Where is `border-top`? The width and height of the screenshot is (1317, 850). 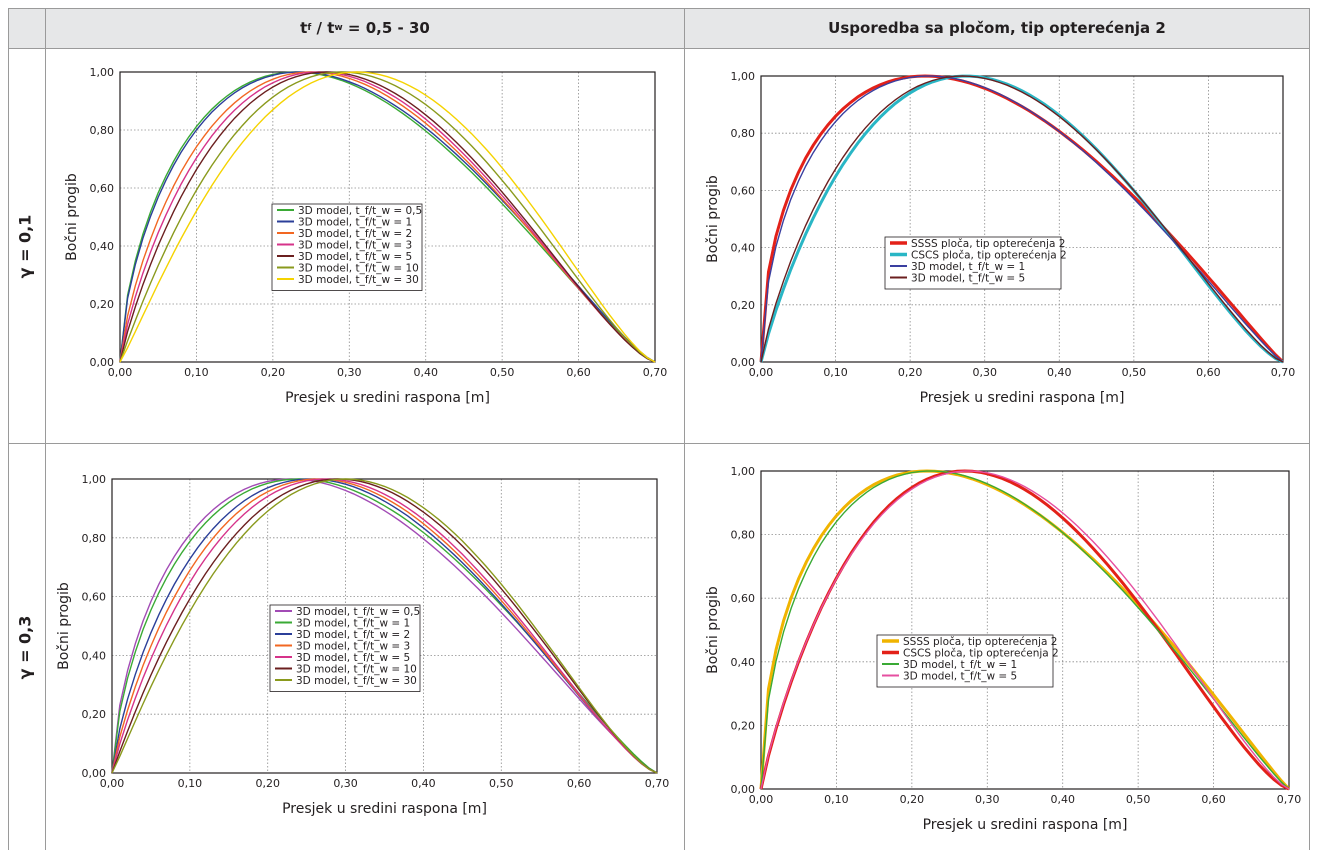
border-top is located at coordinates (658, 8).